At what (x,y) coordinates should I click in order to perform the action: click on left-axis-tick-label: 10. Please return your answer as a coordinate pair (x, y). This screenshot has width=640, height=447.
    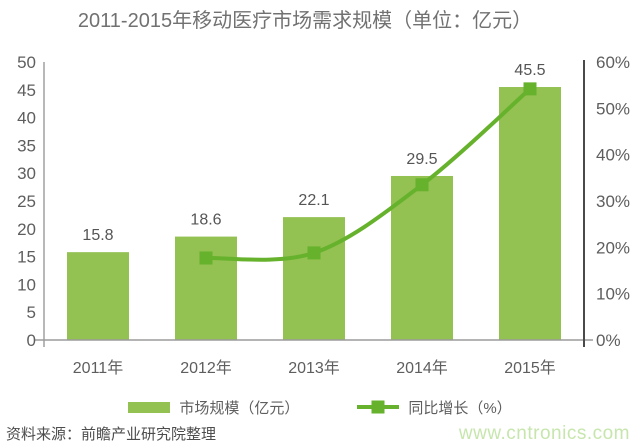
    Looking at the image, I should click on (26, 284).